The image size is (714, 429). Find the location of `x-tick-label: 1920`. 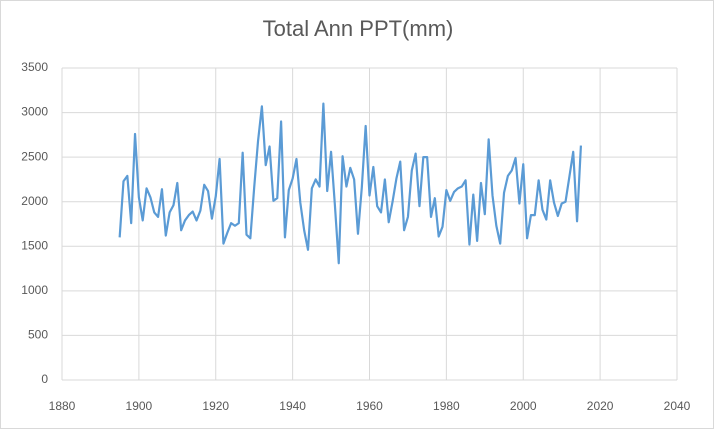

x-tick-label: 1920 is located at coordinates (215, 406).